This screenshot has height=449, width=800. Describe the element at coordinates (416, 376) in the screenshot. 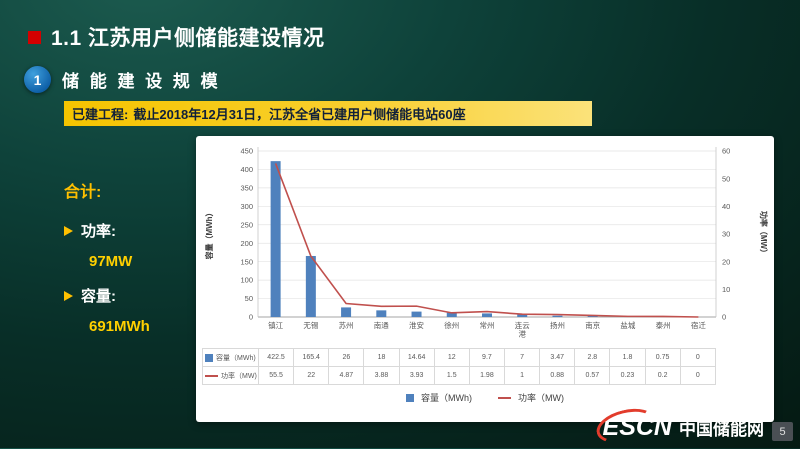

I see `value-cell: 3.93` at that location.